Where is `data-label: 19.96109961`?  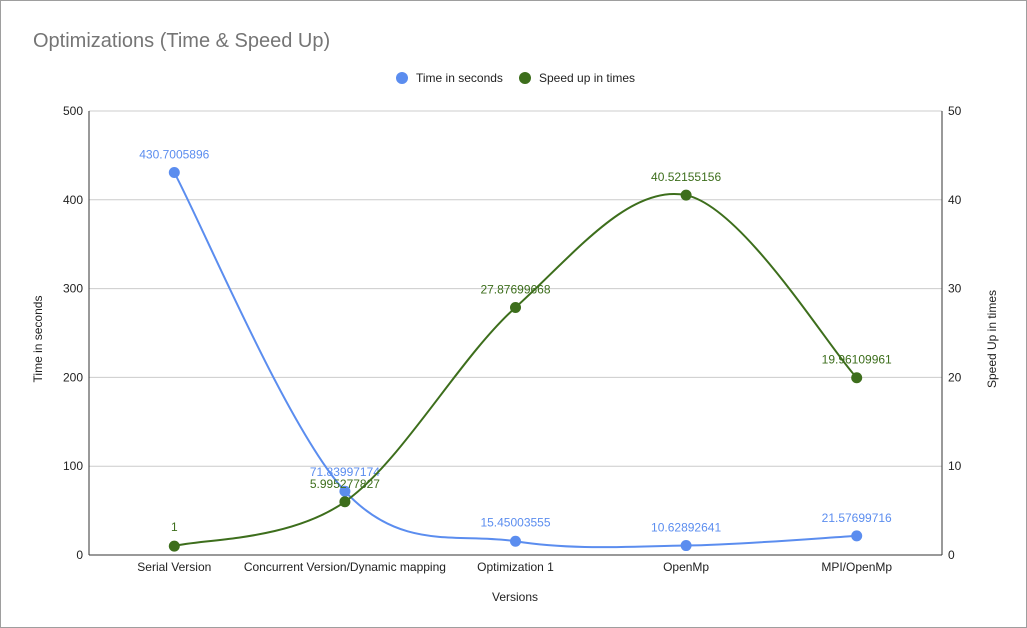 data-label: 19.96109961 is located at coordinates (857, 360).